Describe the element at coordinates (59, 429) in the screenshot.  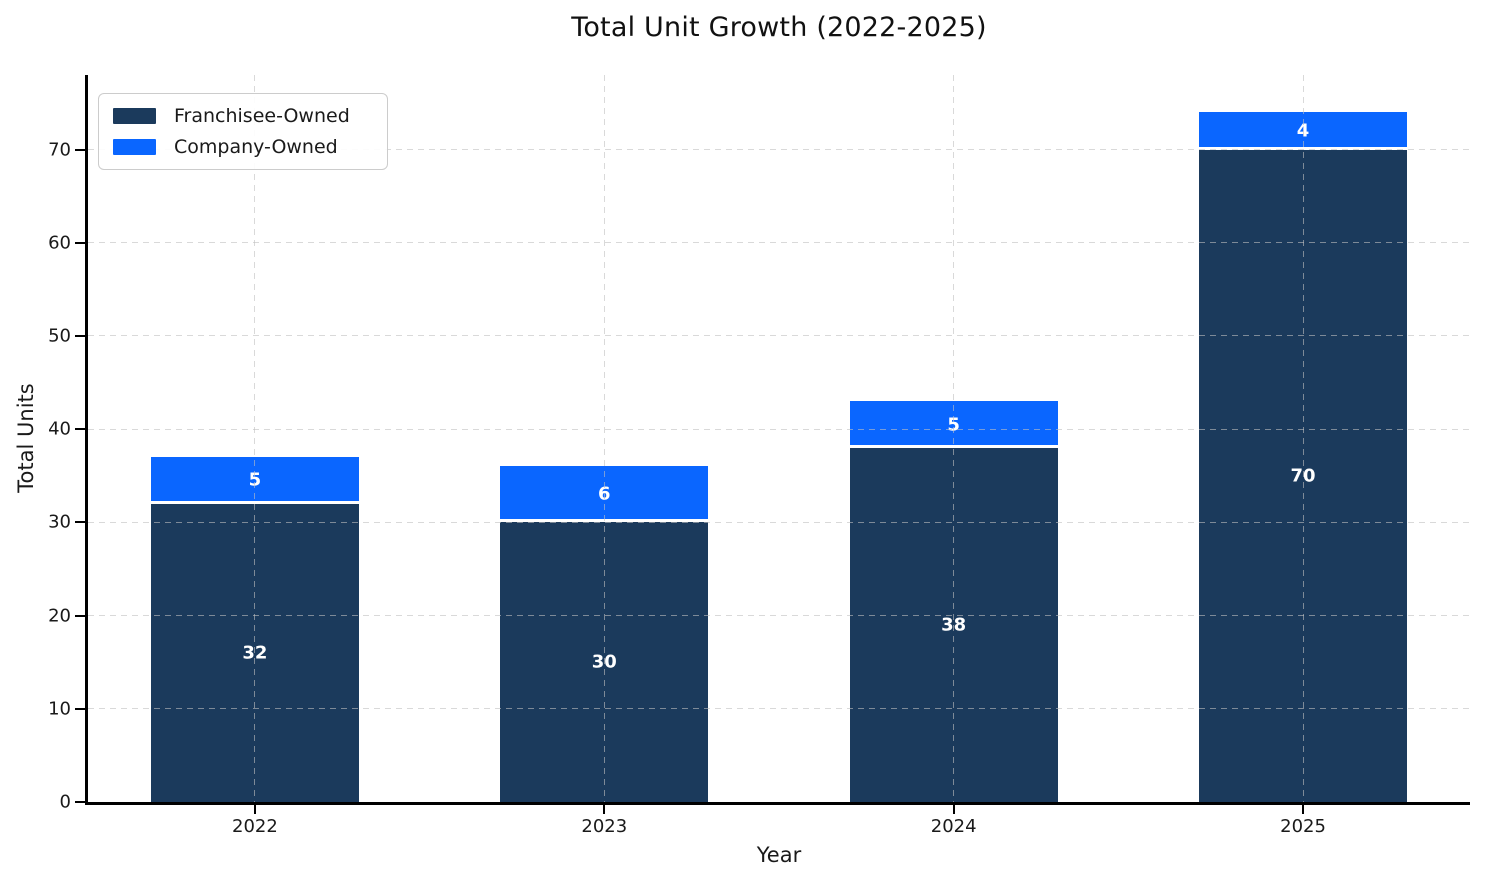
I see `y-tick-label: 40` at that location.